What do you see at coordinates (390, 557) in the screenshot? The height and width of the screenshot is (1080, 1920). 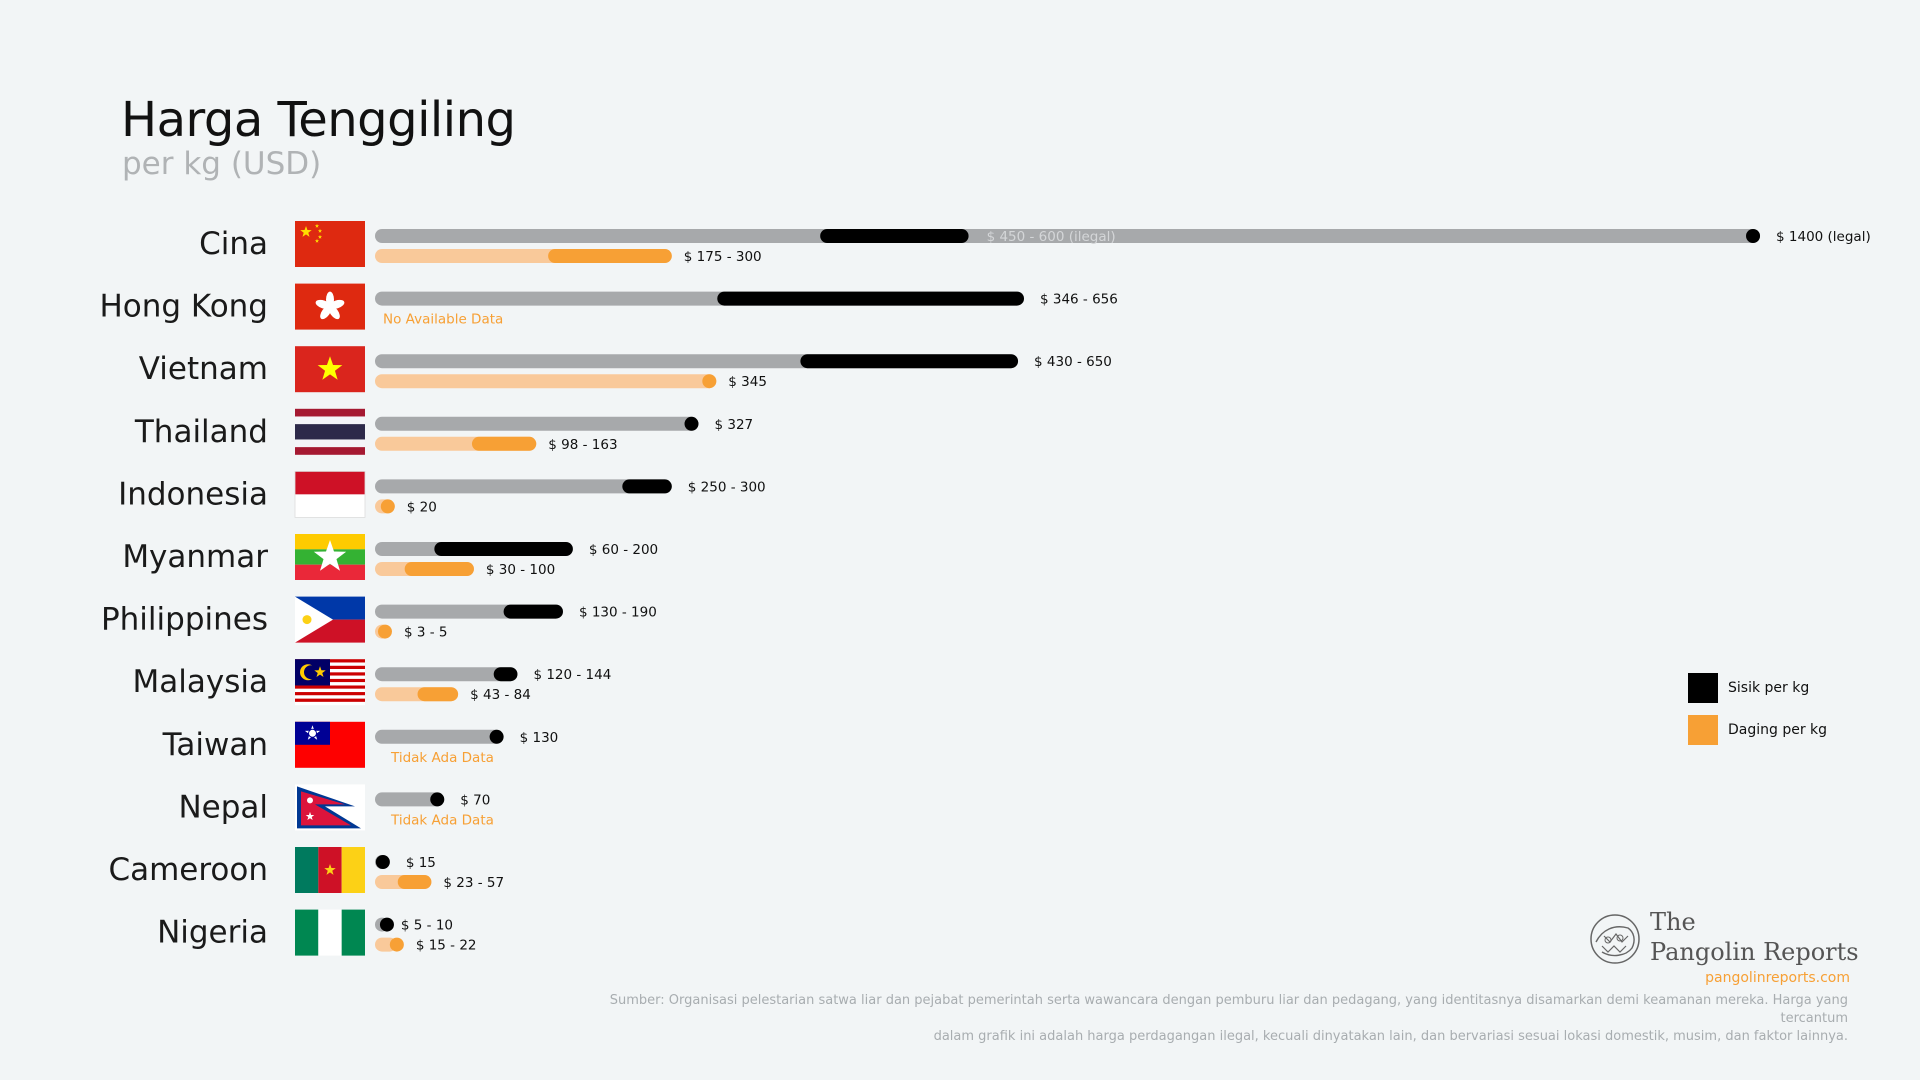 I see `chart-row-myanmar: Myanmar $ 60 - 200 $ 30 - 100` at bounding box center [390, 557].